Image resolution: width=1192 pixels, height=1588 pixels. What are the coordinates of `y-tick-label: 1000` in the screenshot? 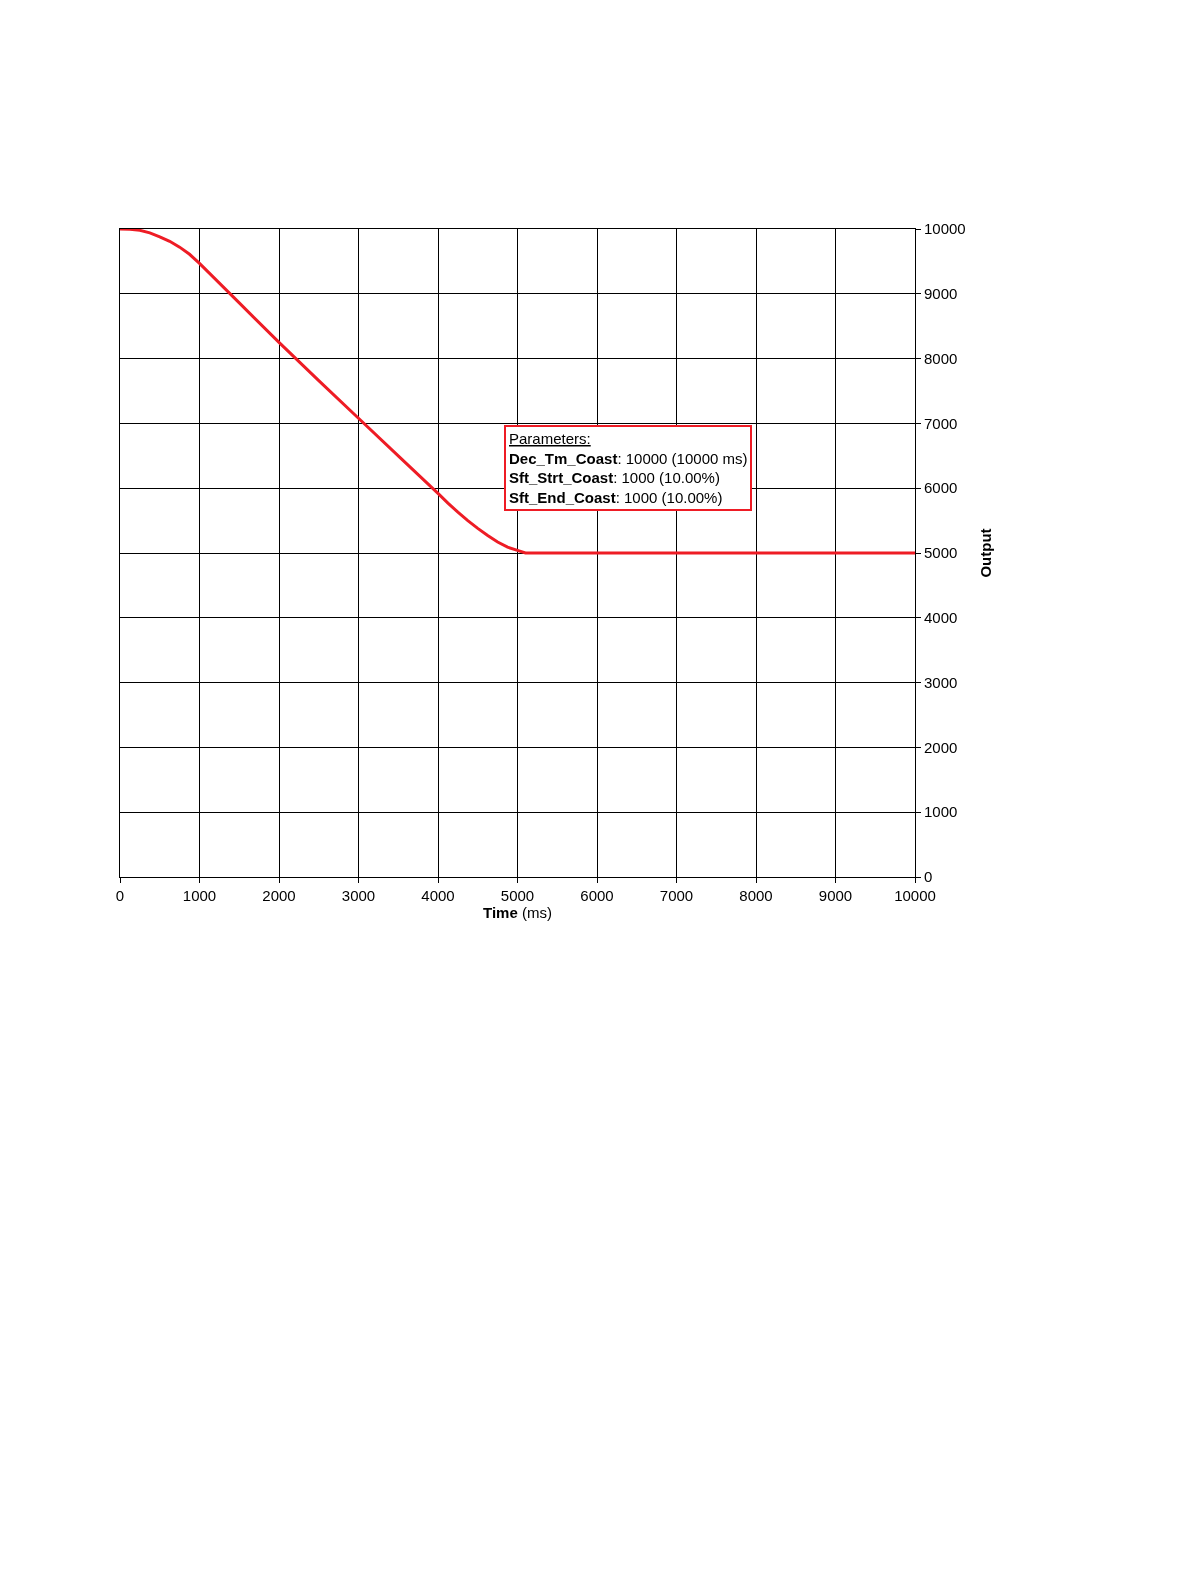 It's located at (941, 812).